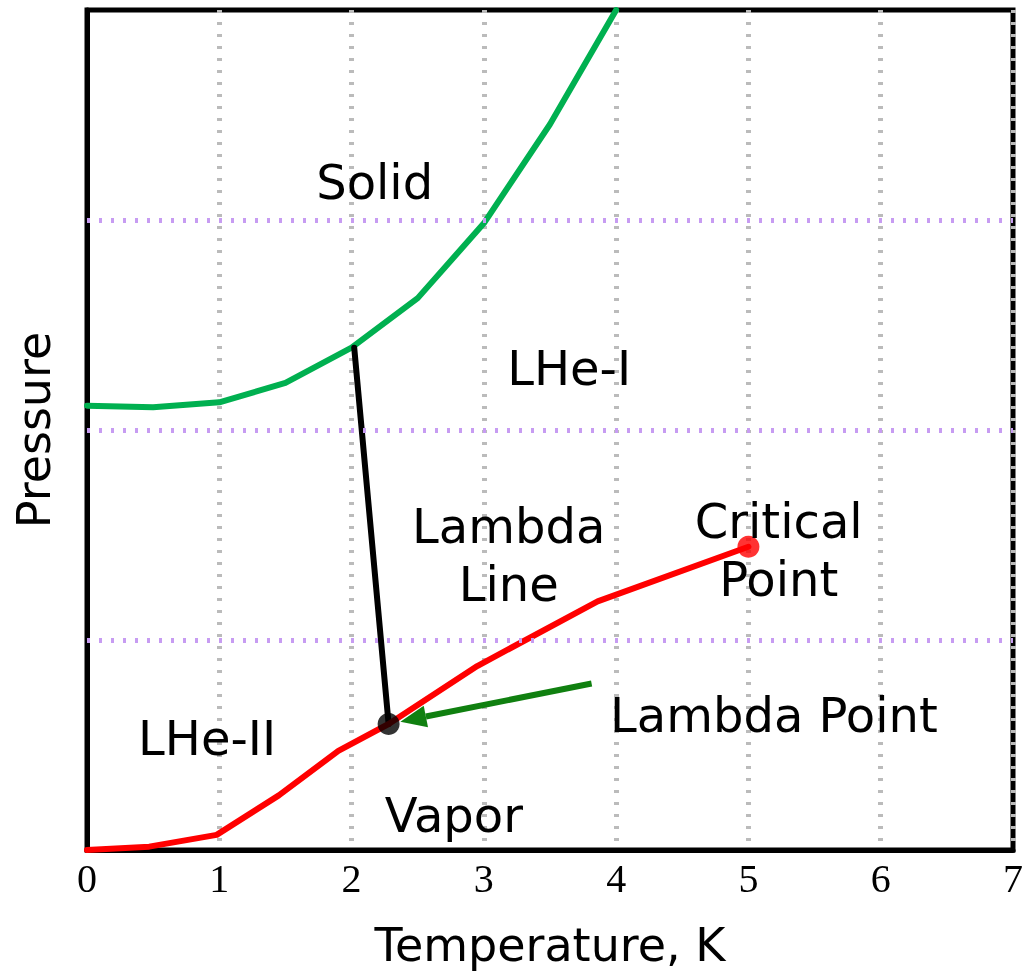 This screenshot has height=973, width=1026. Describe the element at coordinates (509, 555) in the screenshot. I see `annotation: Lambda Line` at that location.